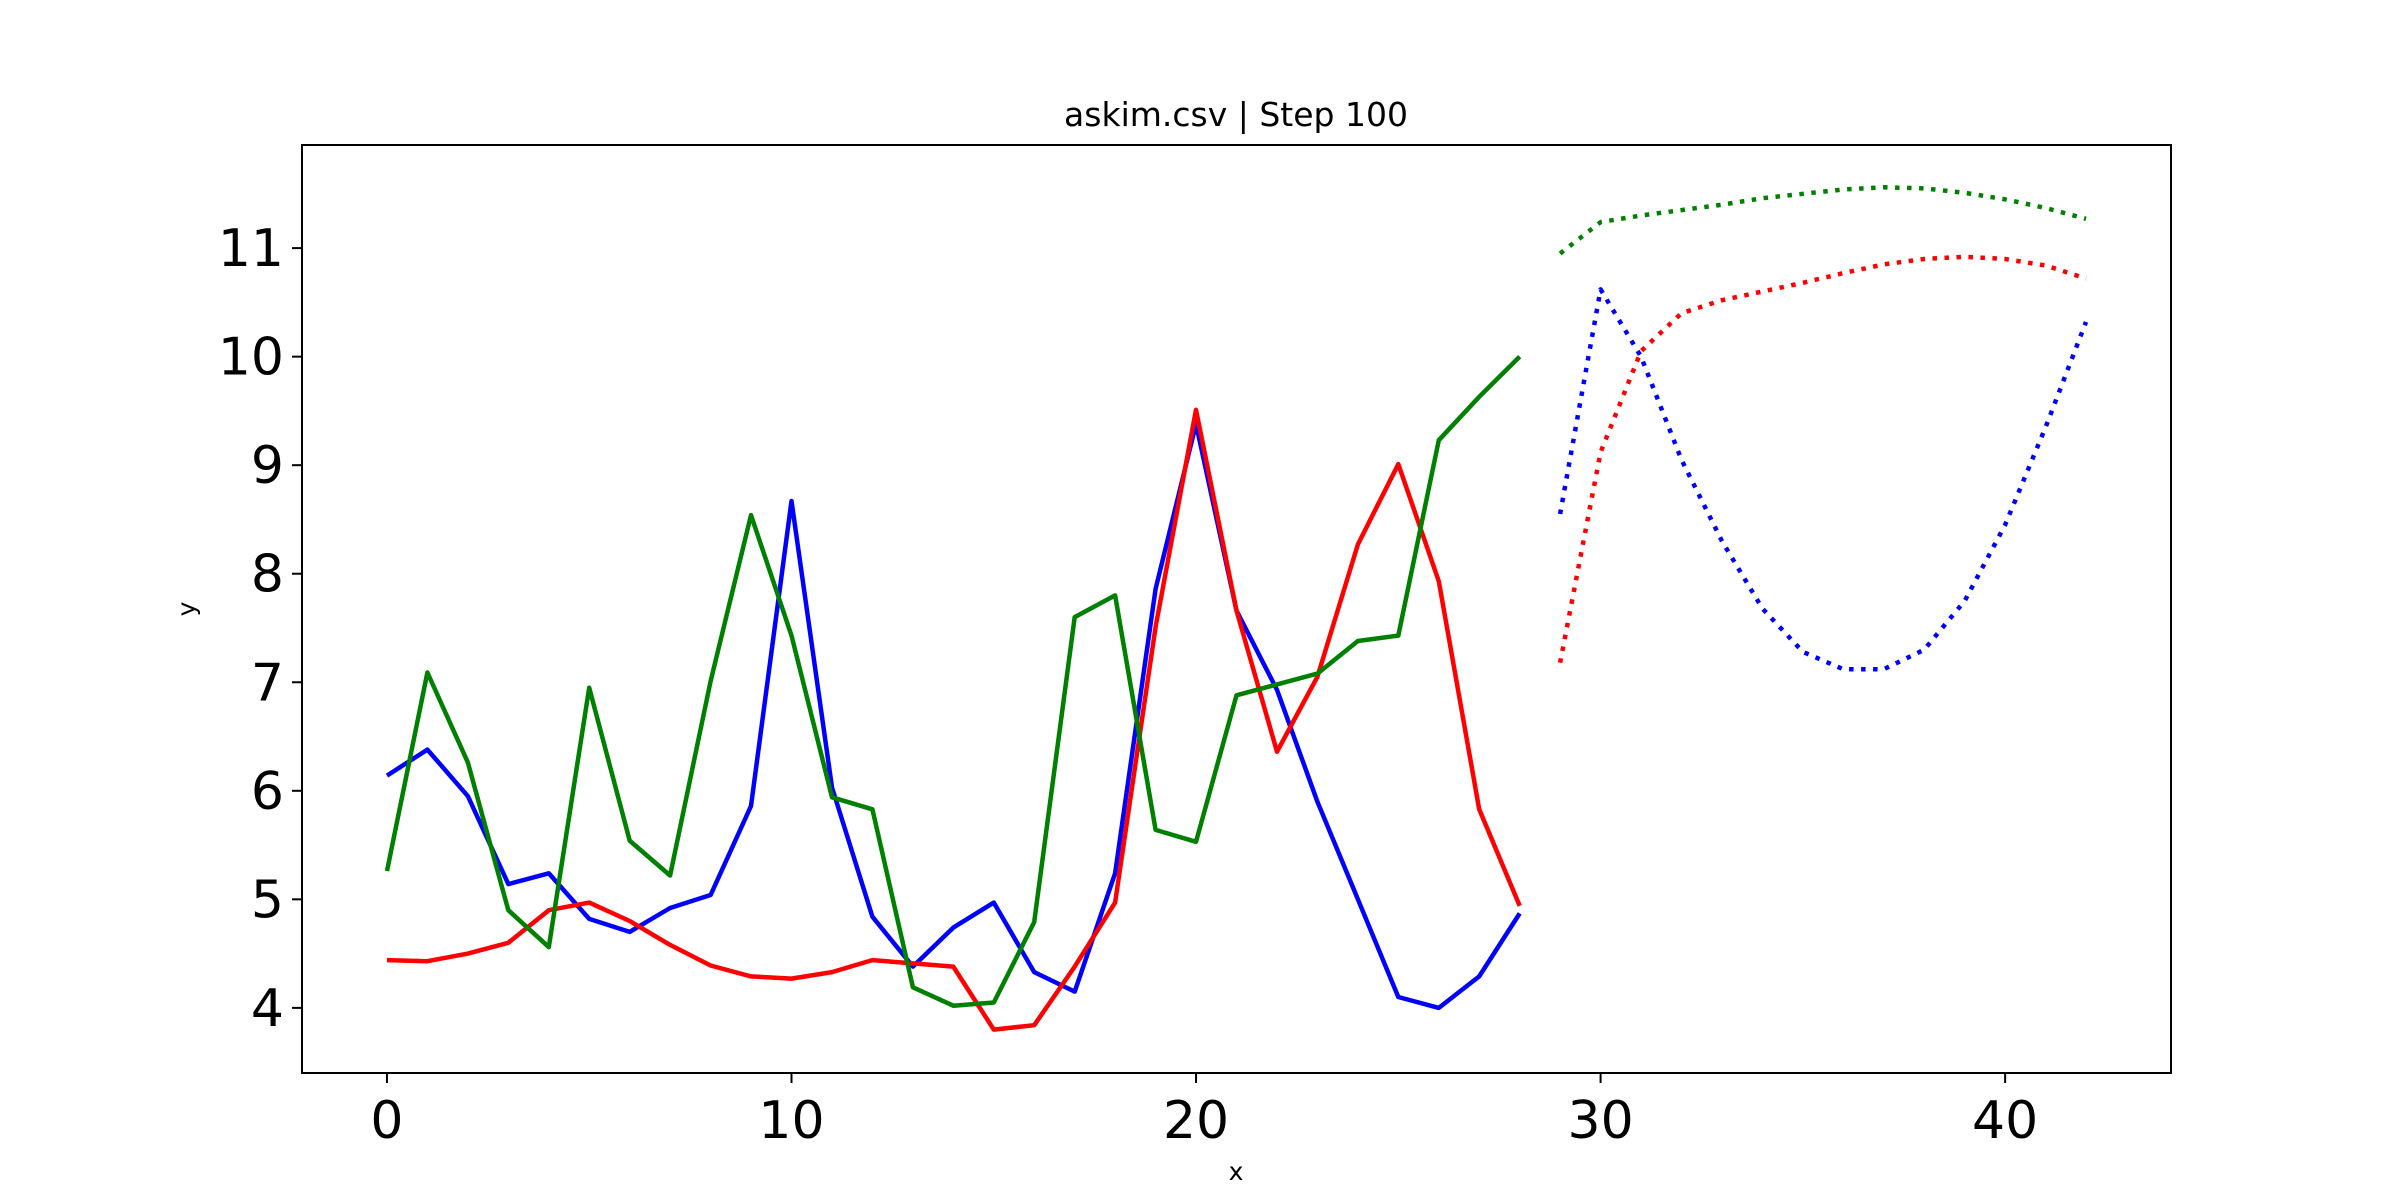  Describe the element at coordinates (1601, 1121) in the screenshot. I see `x-tick-label: 30` at that location.